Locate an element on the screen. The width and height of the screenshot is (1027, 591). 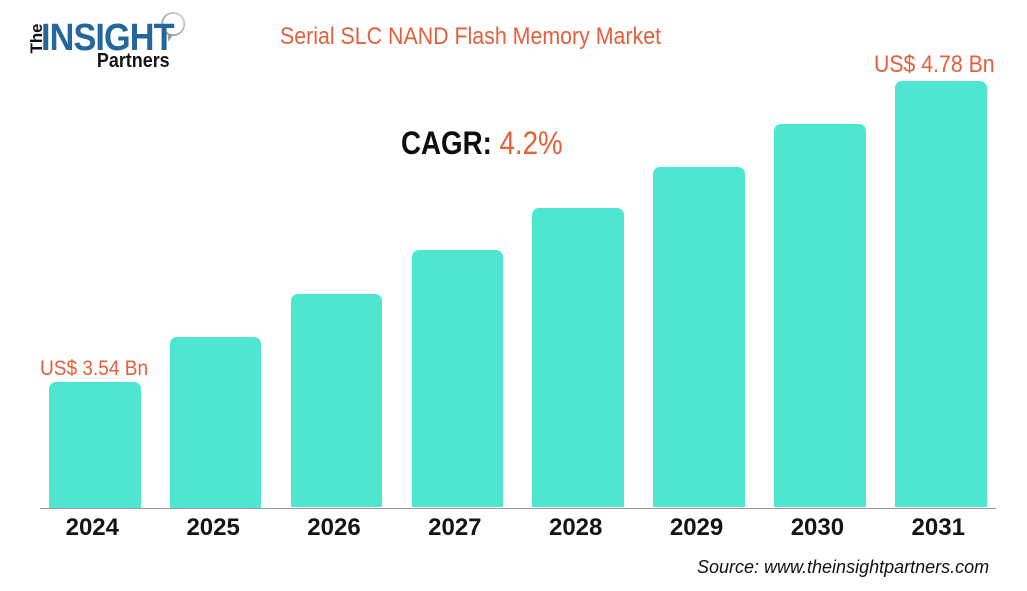
svg-text: The is located at coordinates (37, 39).